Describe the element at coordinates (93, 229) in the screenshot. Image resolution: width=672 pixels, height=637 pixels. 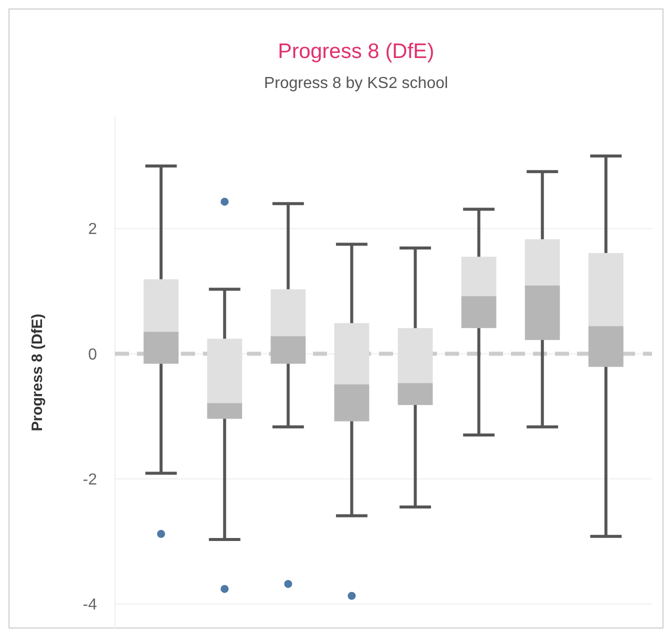
I see `y-tick-label: 2` at that location.